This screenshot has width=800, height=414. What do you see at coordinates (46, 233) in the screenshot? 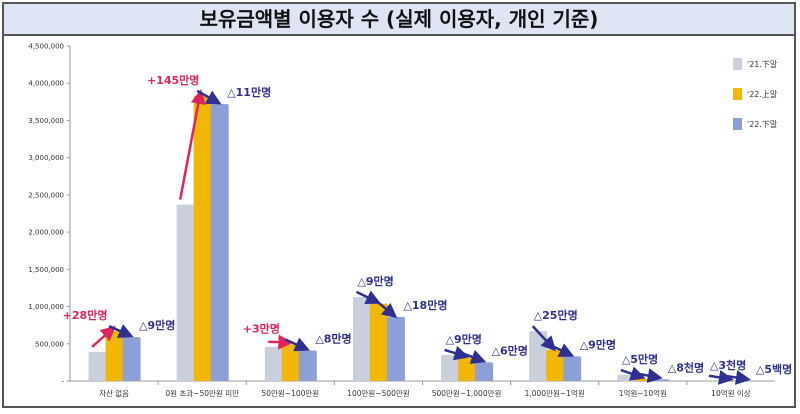
I see `y-tick-label: 2,000,000` at bounding box center [46, 233].